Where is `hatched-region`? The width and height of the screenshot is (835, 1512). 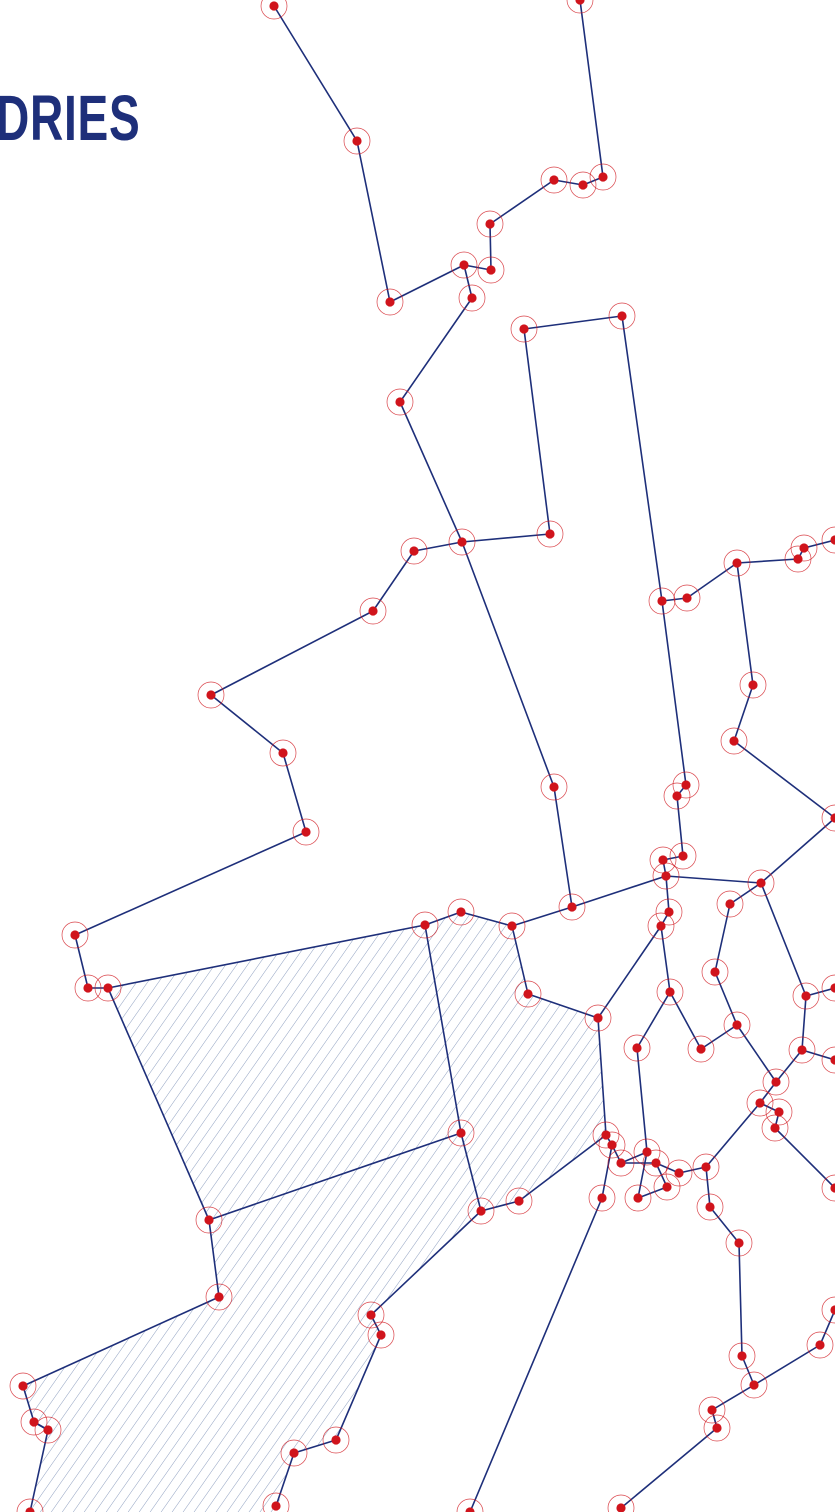 hatched-region is located at coordinates (252, 1322).